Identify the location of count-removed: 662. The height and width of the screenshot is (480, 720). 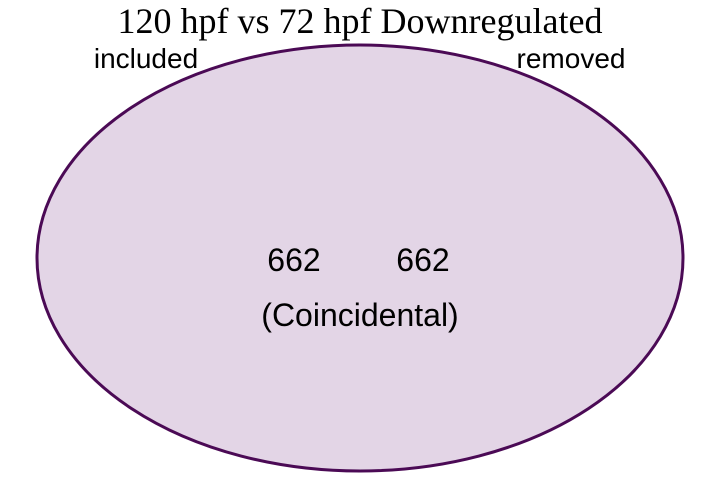
(422, 260).